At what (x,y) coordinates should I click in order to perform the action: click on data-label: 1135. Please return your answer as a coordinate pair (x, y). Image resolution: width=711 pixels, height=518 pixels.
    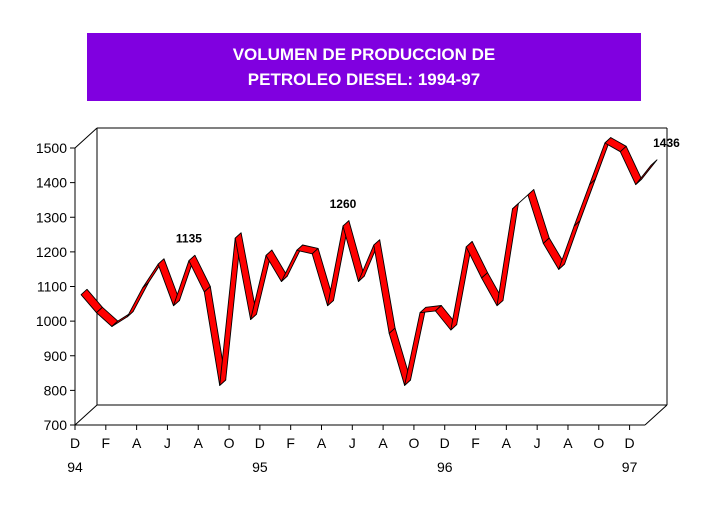
    Looking at the image, I should click on (189, 239).